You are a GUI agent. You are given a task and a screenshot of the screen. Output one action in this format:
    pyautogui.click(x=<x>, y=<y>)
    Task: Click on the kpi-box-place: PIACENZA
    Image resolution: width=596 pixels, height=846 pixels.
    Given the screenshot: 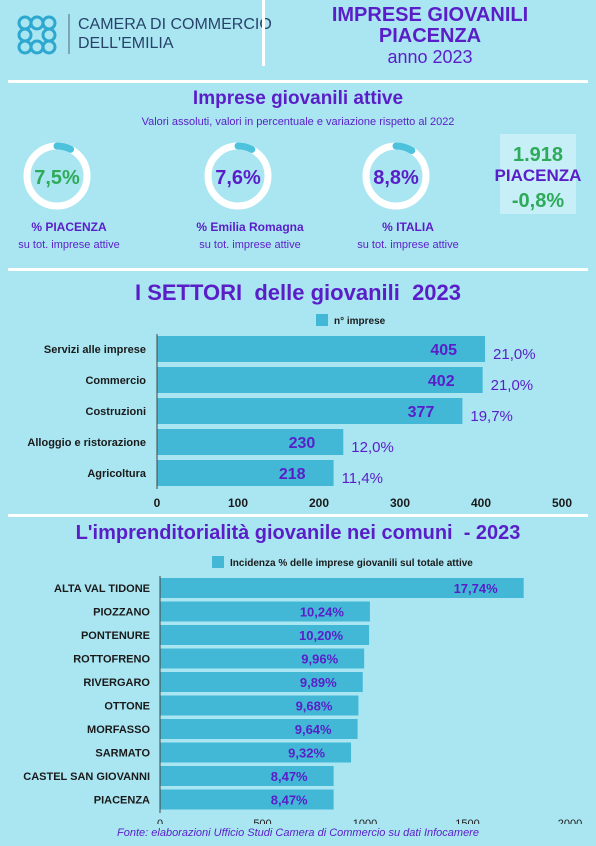 What is the action you would take?
    pyautogui.click(x=538, y=175)
    